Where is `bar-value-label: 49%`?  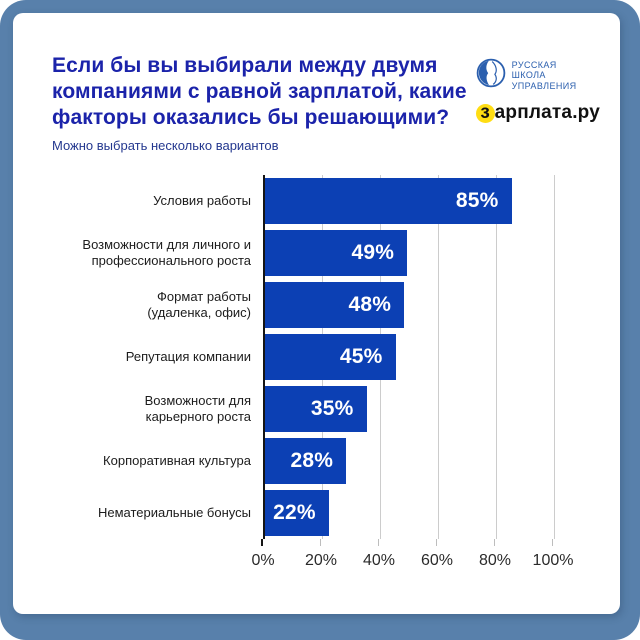 bar-value-label: 49% is located at coordinates (373, 252).